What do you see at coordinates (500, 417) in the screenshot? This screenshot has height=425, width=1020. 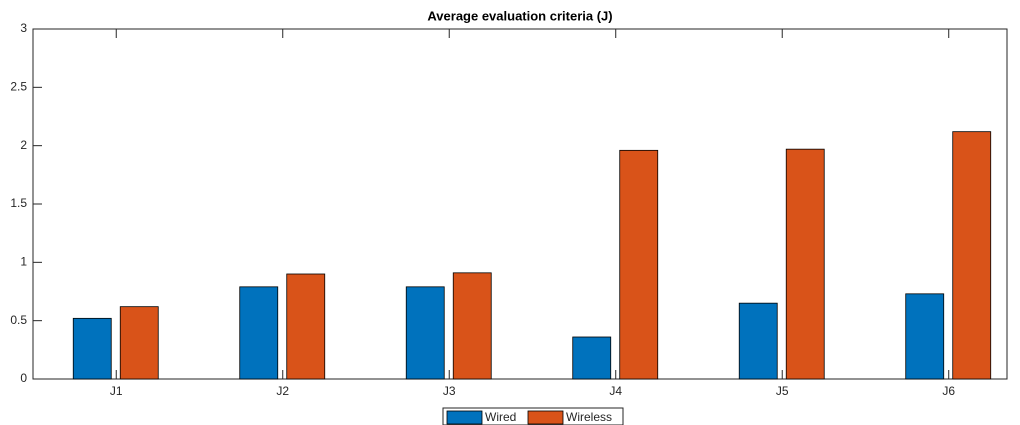 I see `legend-label: Wired` at bounding box center [500, 417].